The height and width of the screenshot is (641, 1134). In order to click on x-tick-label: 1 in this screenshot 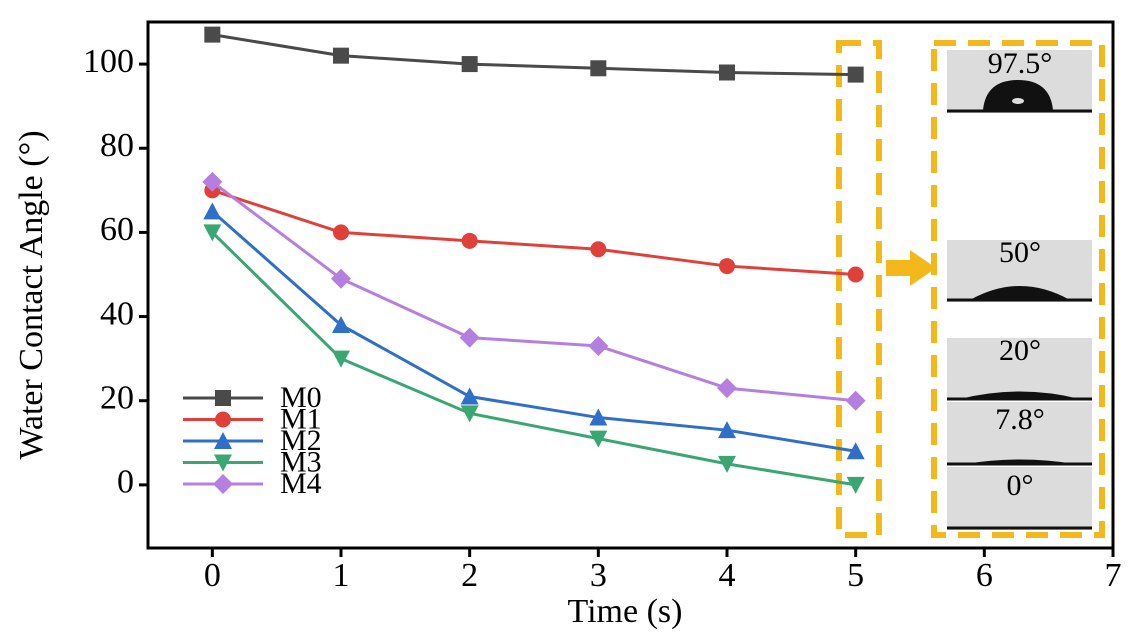, I will do `click(341, 575)`.